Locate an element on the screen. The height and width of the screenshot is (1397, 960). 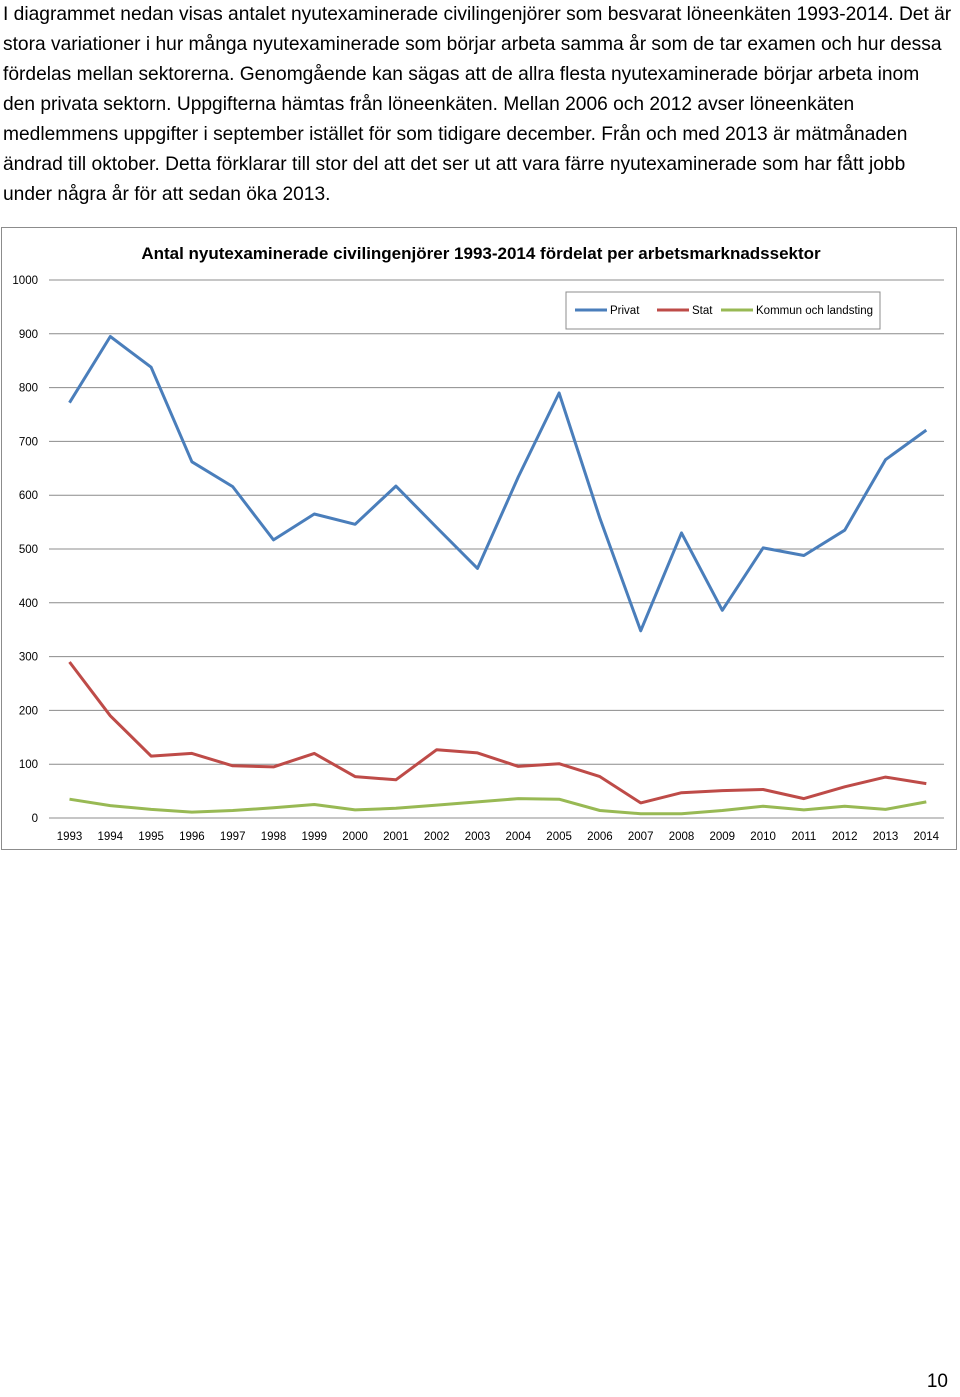
y-tick-label: 200 is located at coordinates (28, 711).